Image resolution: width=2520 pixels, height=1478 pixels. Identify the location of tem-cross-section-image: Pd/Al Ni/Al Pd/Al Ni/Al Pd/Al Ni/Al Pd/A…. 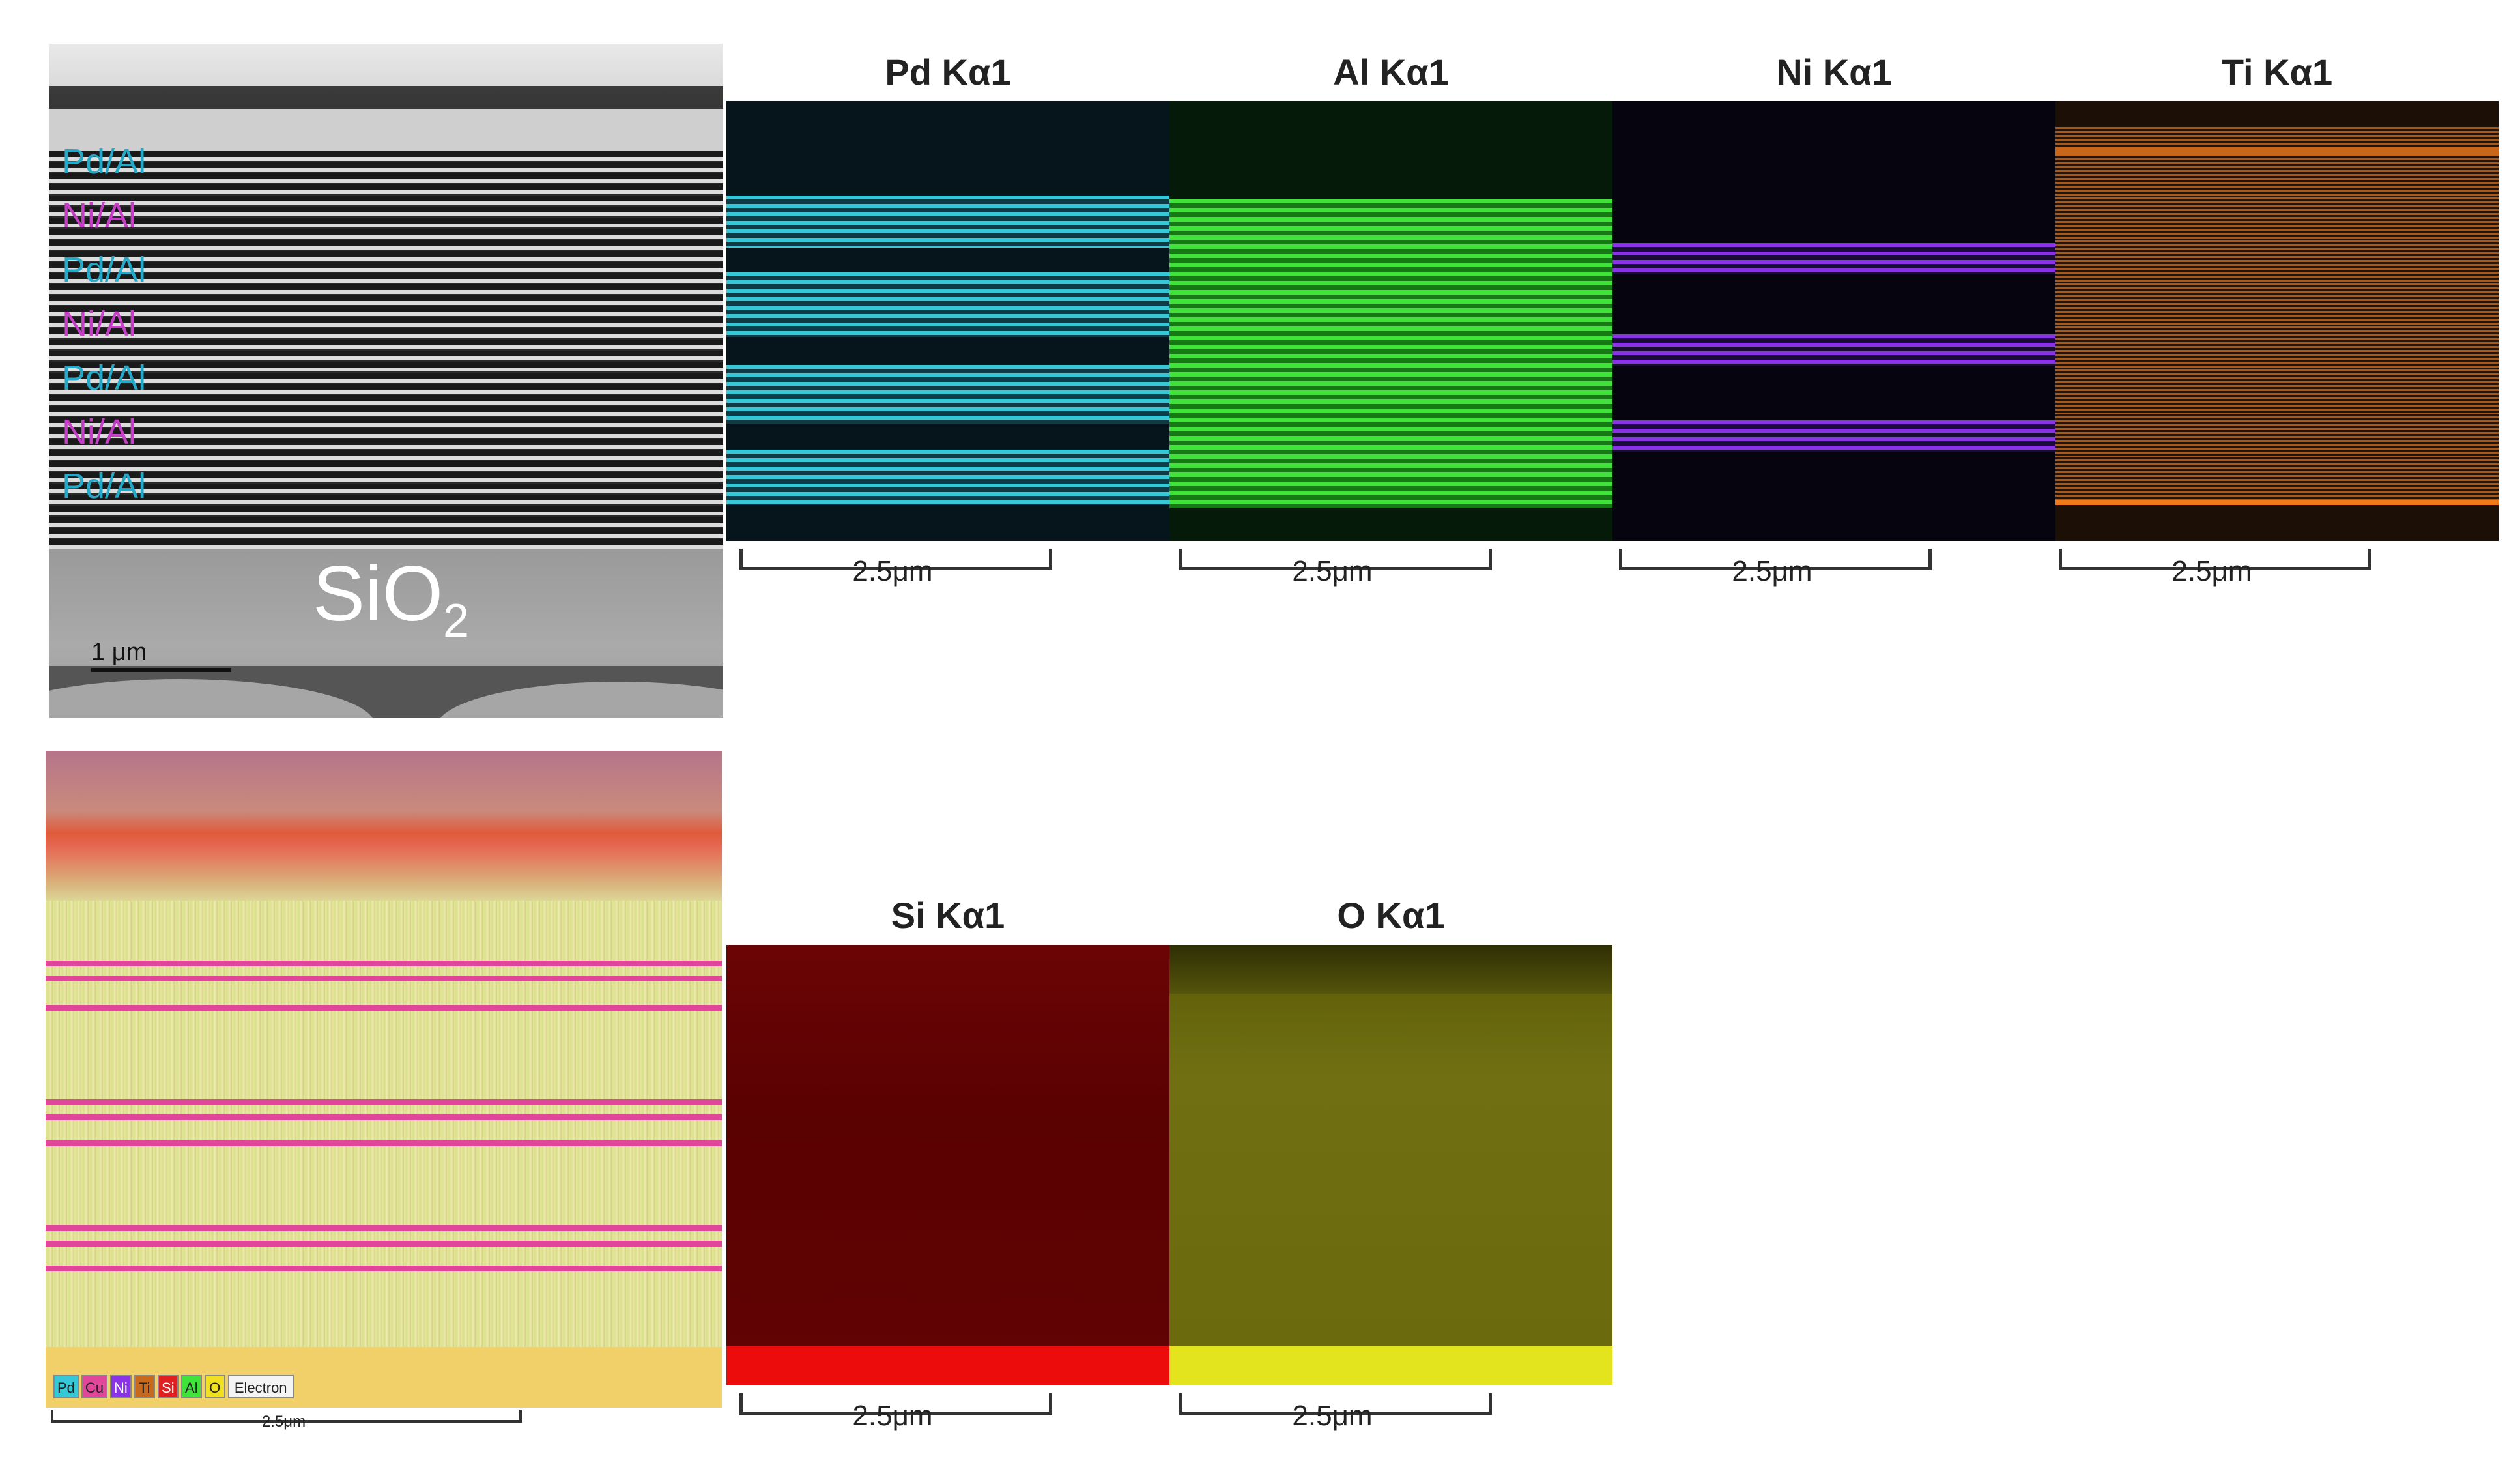
(386, 381).